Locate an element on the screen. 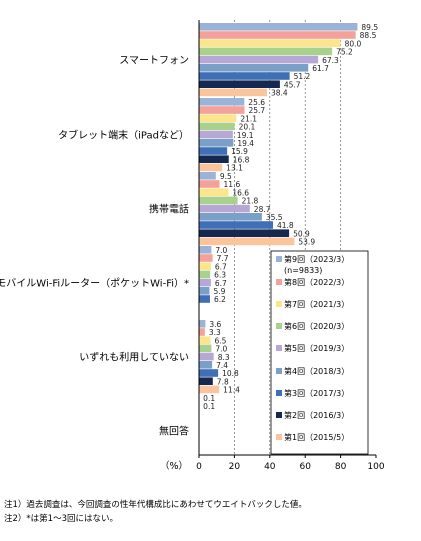  category-label: スマートフォン is located at coordinates (154, 60).